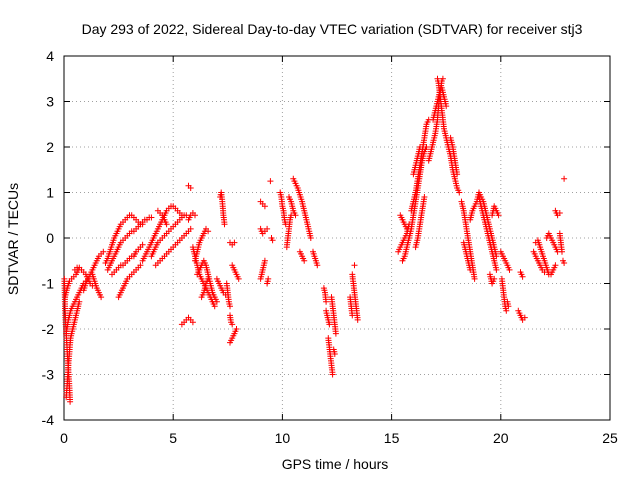 This screenshot has width=640, height=480. What do you see at coordinates (48, 329) in the screenshot?
I see `y-tick-label: -2` at bounding box center [48, 329].